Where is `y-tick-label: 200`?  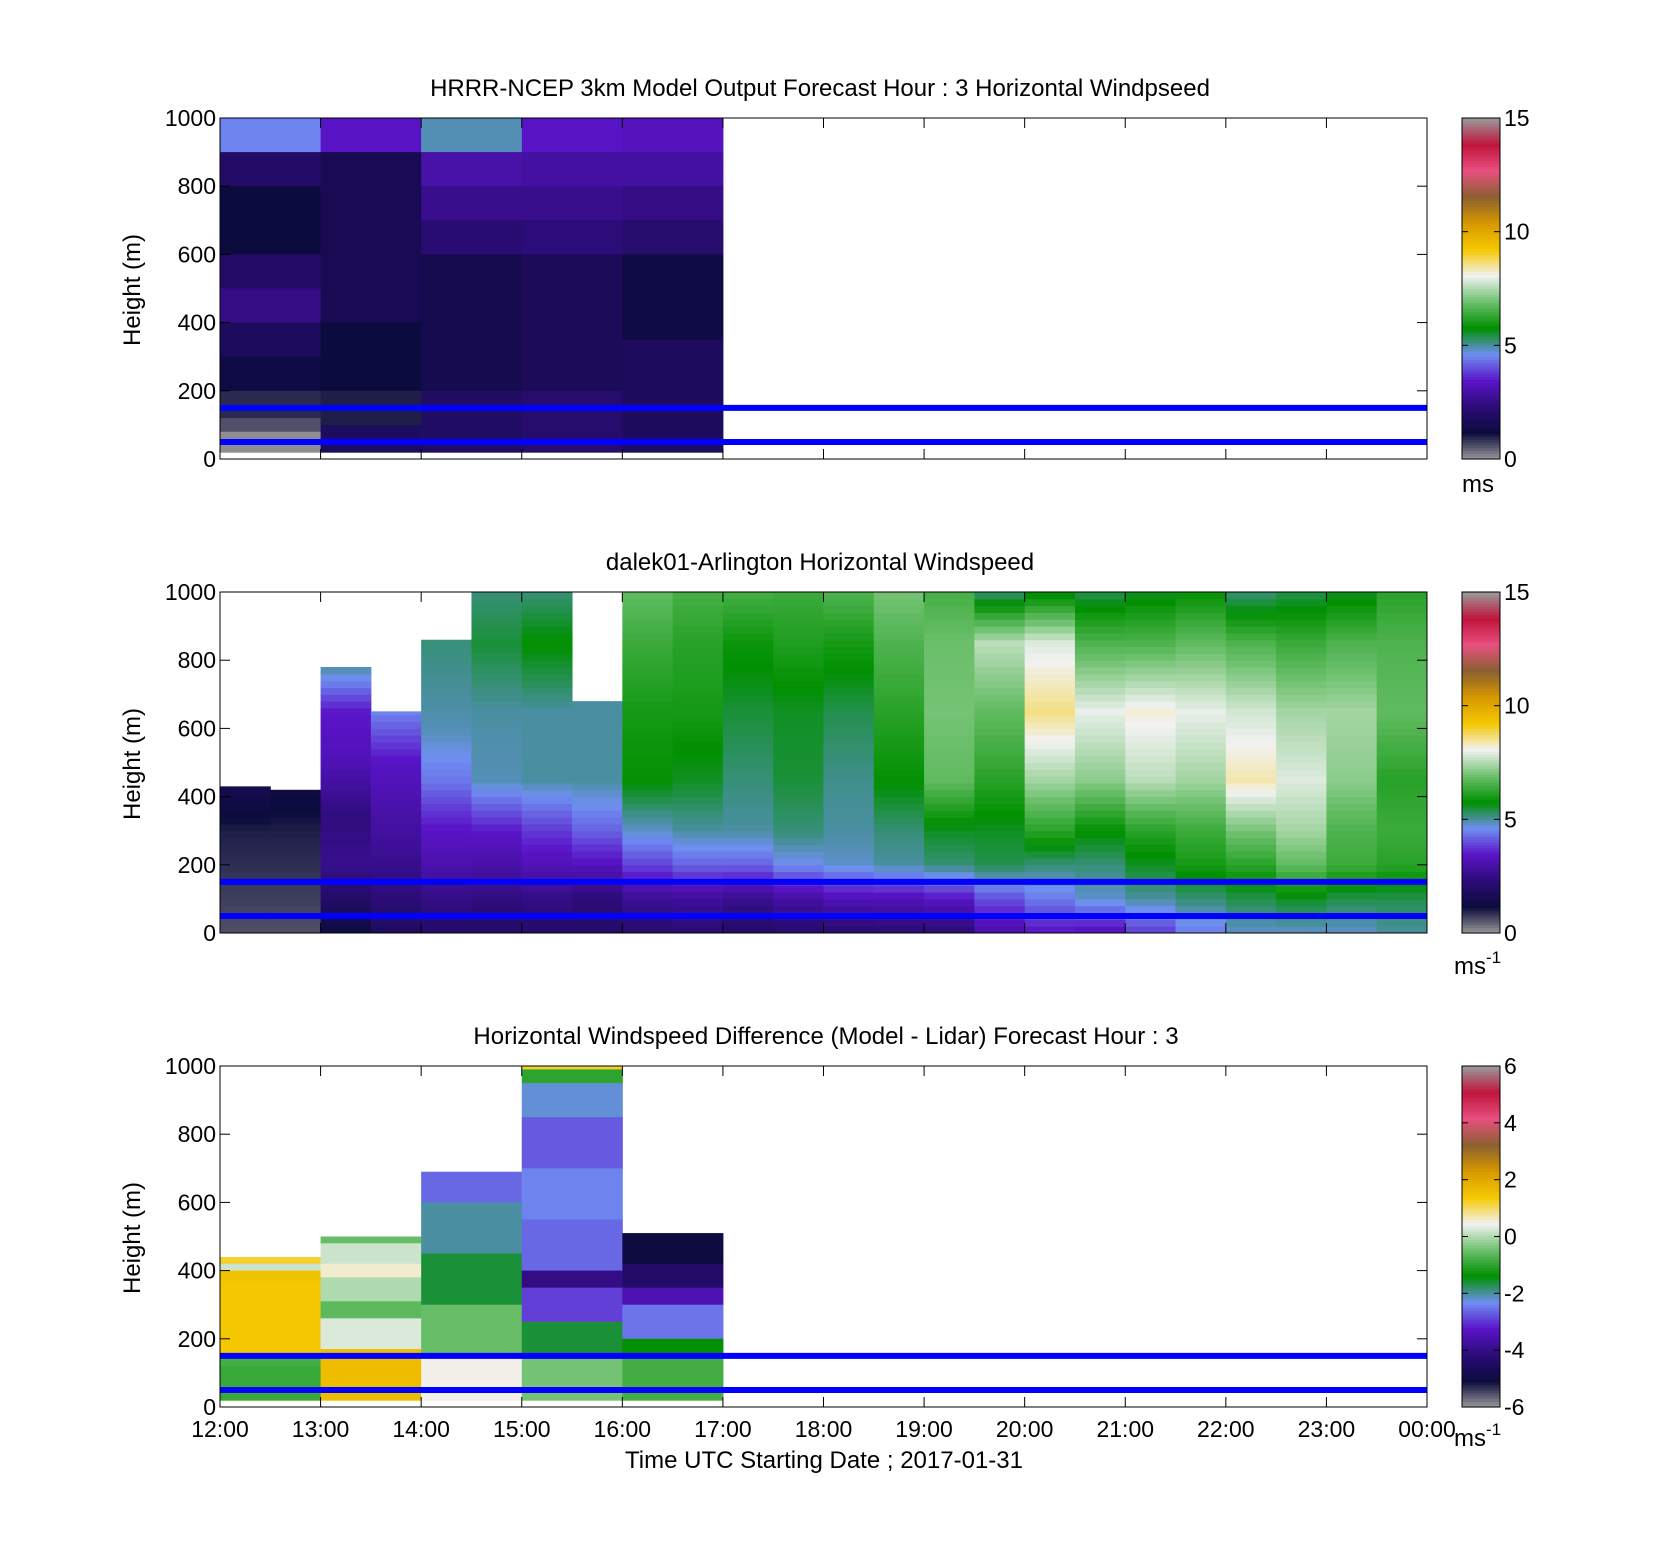
y-tick-label: 200 is located at coordinates (197, 391).